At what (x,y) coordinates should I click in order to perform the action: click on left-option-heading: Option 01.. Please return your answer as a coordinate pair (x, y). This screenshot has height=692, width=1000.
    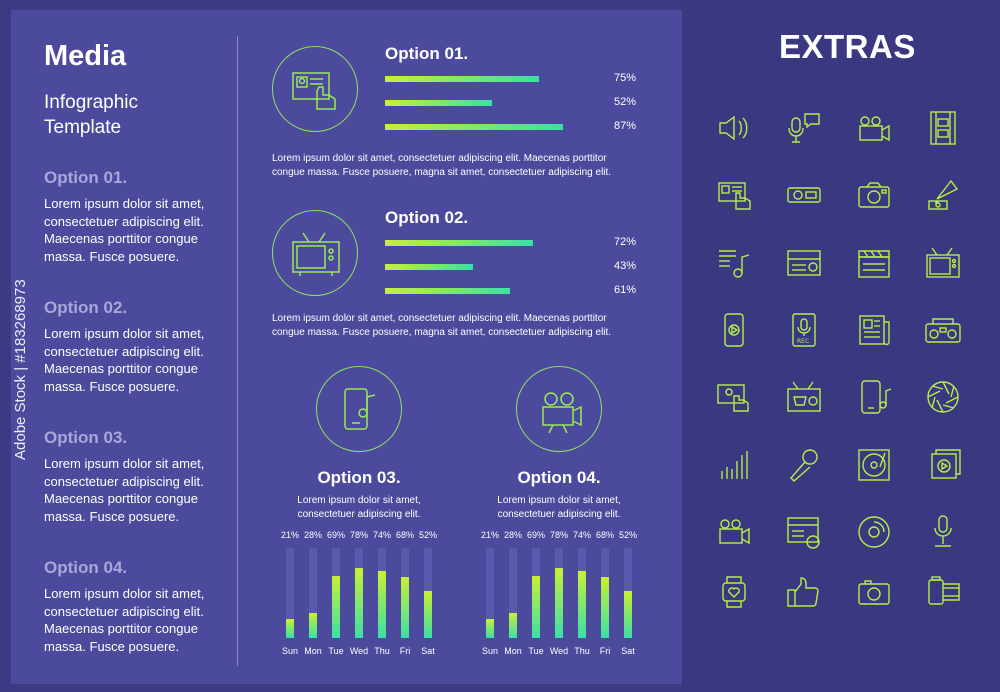
    Looking at the image, I should click on (86, 177).